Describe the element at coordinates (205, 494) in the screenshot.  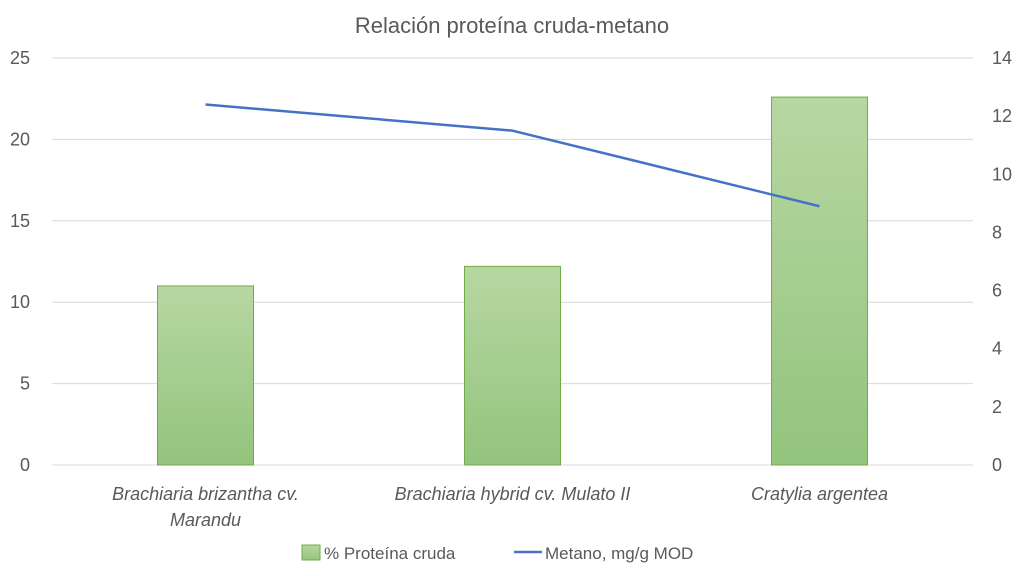
I see `category-label: Brachiaria brizantha cv.` at that location.